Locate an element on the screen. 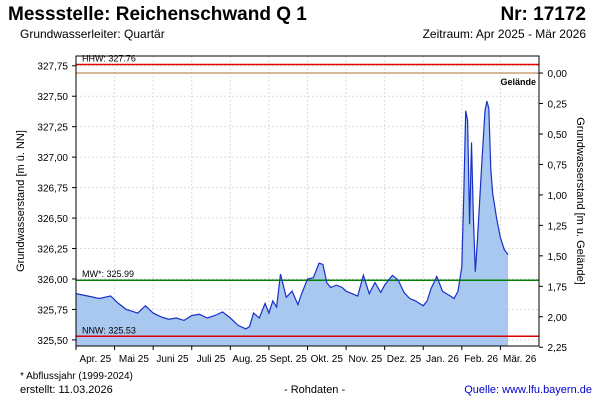 This screenshot has height=400, width=600. x-tick-label: Aug. 25 is located at coordinates (249, 359).